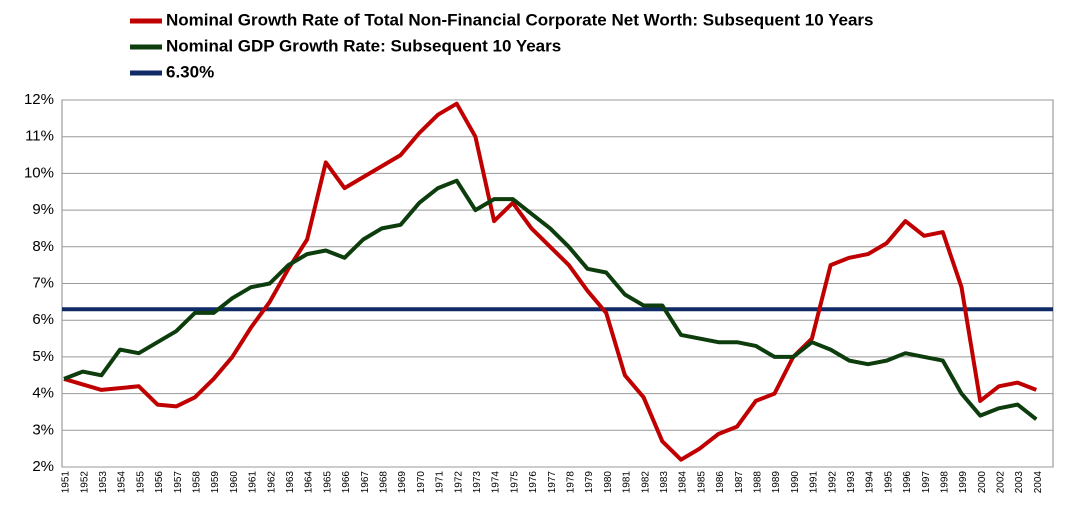 The height and width of the screenshot is (522, 1069). Describe the element at coordinates (514, 482) in the screenshot. I see `x-tick-label: 1975` at that location.